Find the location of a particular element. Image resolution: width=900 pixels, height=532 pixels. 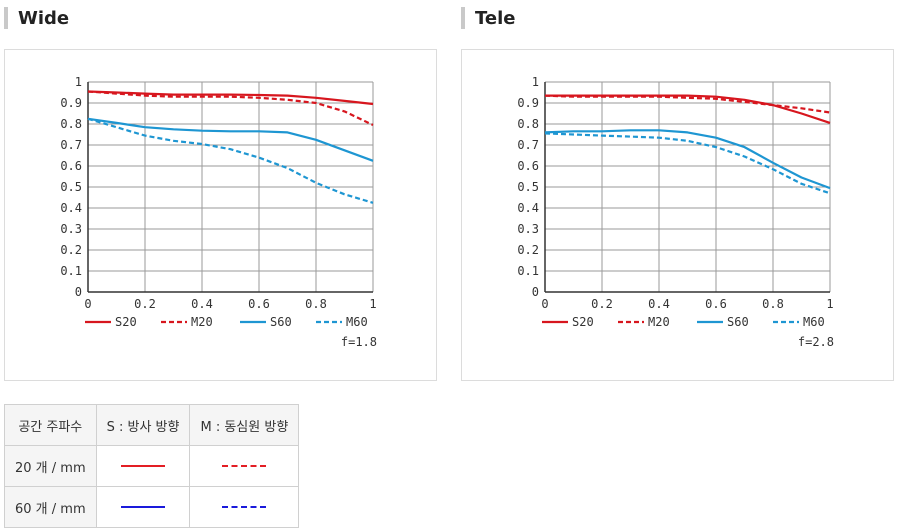

row-label-60: 60 개 / mm is located at coordinates (50, 507).